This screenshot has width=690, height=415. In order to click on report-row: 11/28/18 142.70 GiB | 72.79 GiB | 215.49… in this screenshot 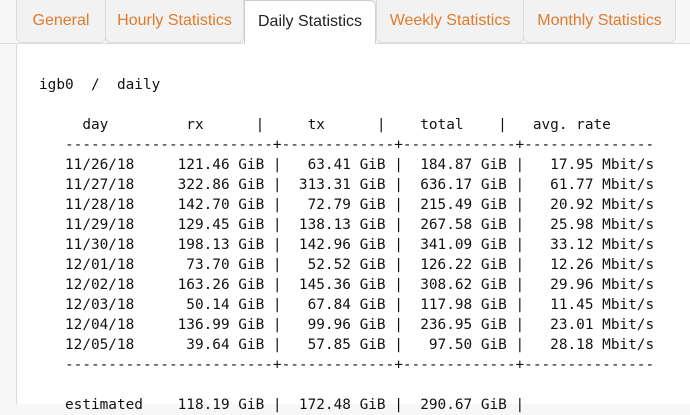, I will do `click(347, 205)`.